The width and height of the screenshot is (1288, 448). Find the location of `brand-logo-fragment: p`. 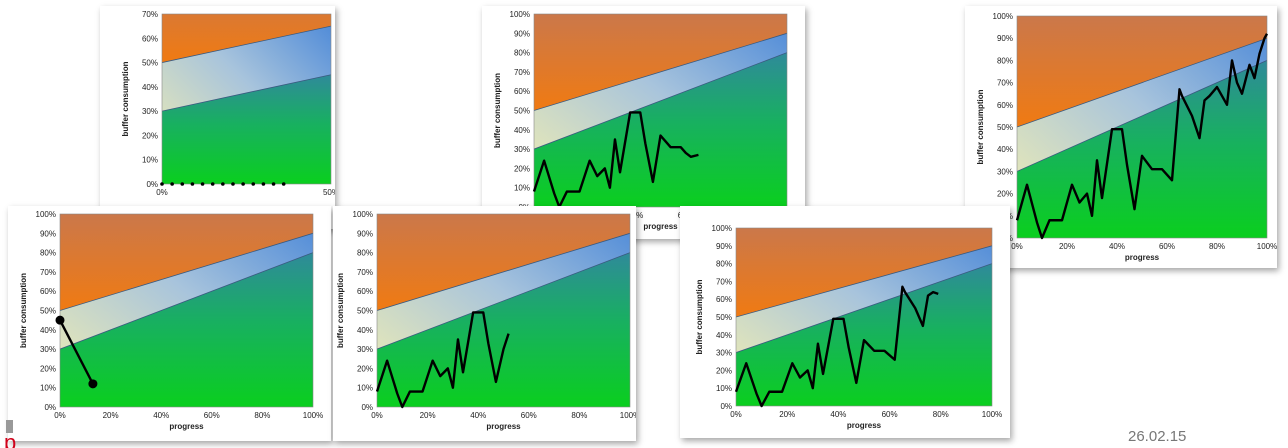

brand-logo-fragment: p is located at coordinates (9, 434).